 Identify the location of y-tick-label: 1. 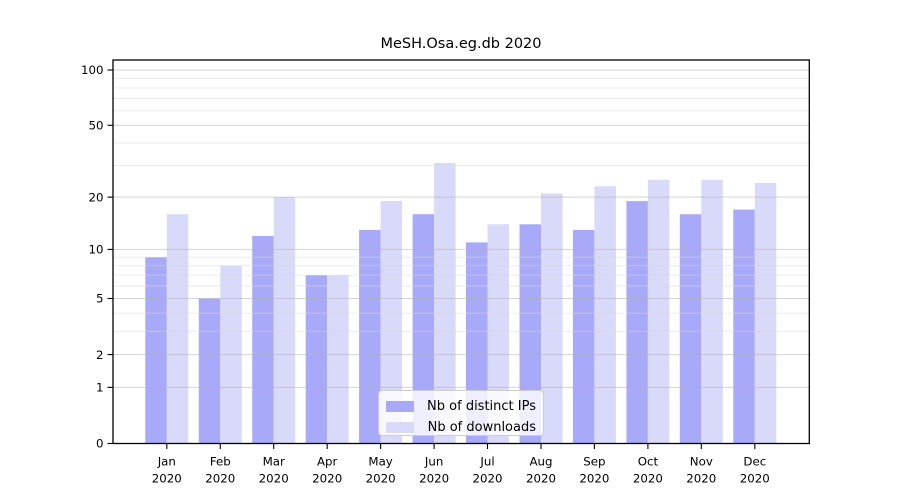
(100, 388).